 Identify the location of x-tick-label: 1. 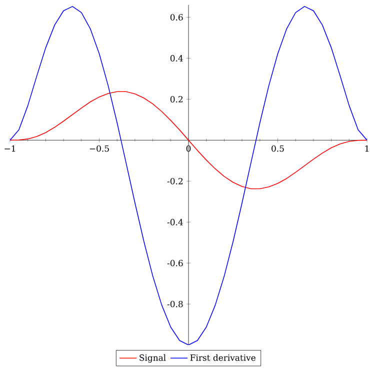
(366, 148).